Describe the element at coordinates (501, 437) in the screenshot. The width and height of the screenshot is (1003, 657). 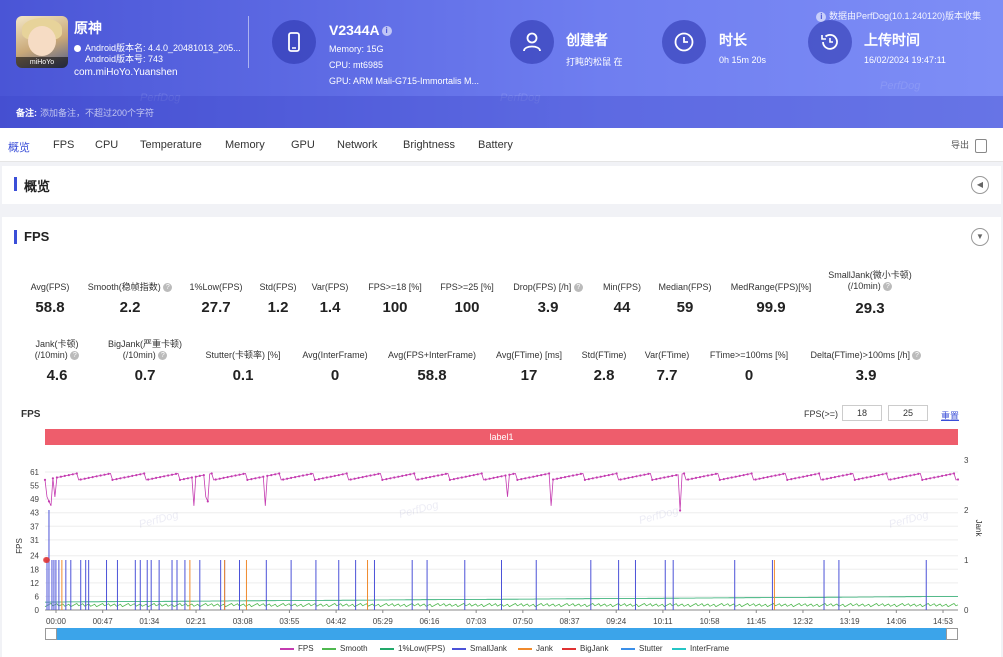
I see `label-band: label1` at that location.